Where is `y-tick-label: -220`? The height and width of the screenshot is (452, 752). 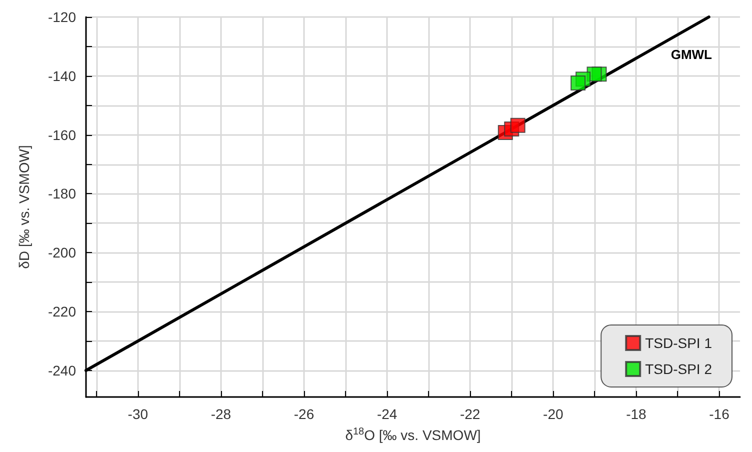
y-tick-label: -220 is located at coordinates (62, 312).